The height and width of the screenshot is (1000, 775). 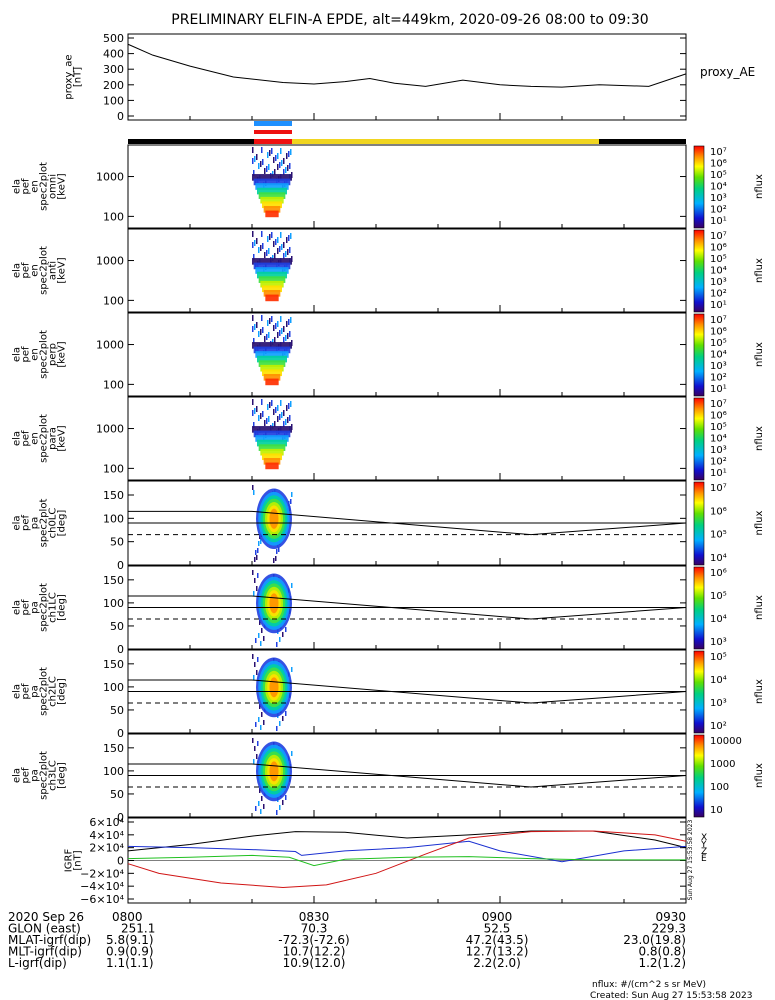 What do you see at coordinates (45, 952) in the screenshot?
I see `xaxis-row-label: MLT-igrf(dip)` at bounding box center [45, 952].